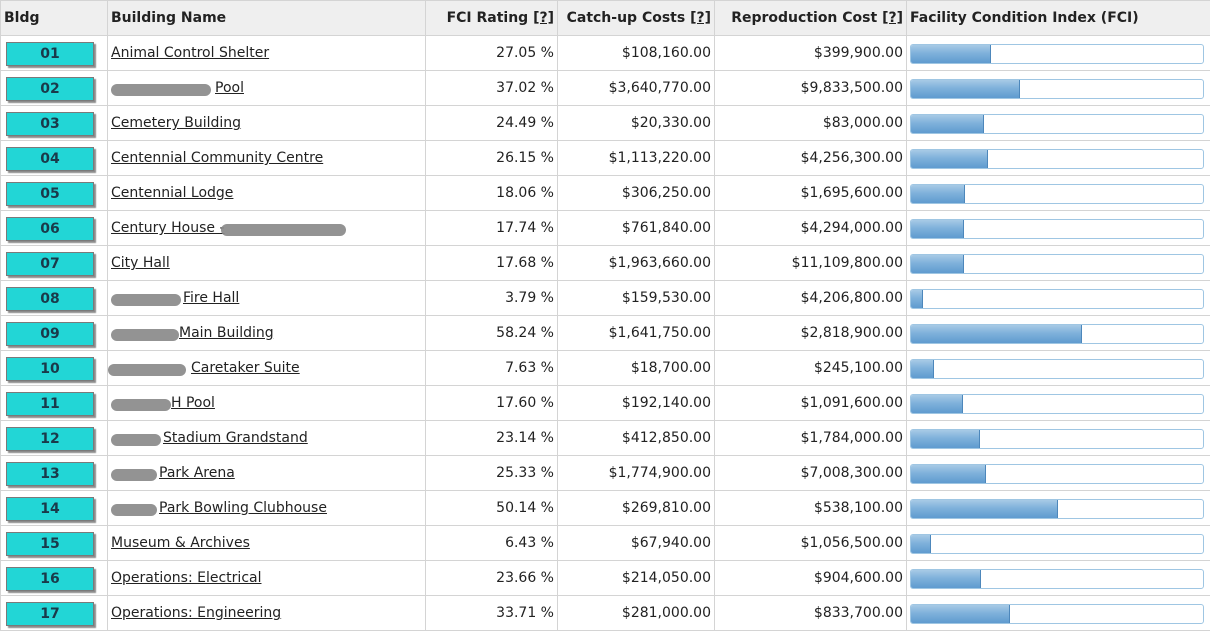  I want to click on building-name-cell: Century House -, so click(266, 228).